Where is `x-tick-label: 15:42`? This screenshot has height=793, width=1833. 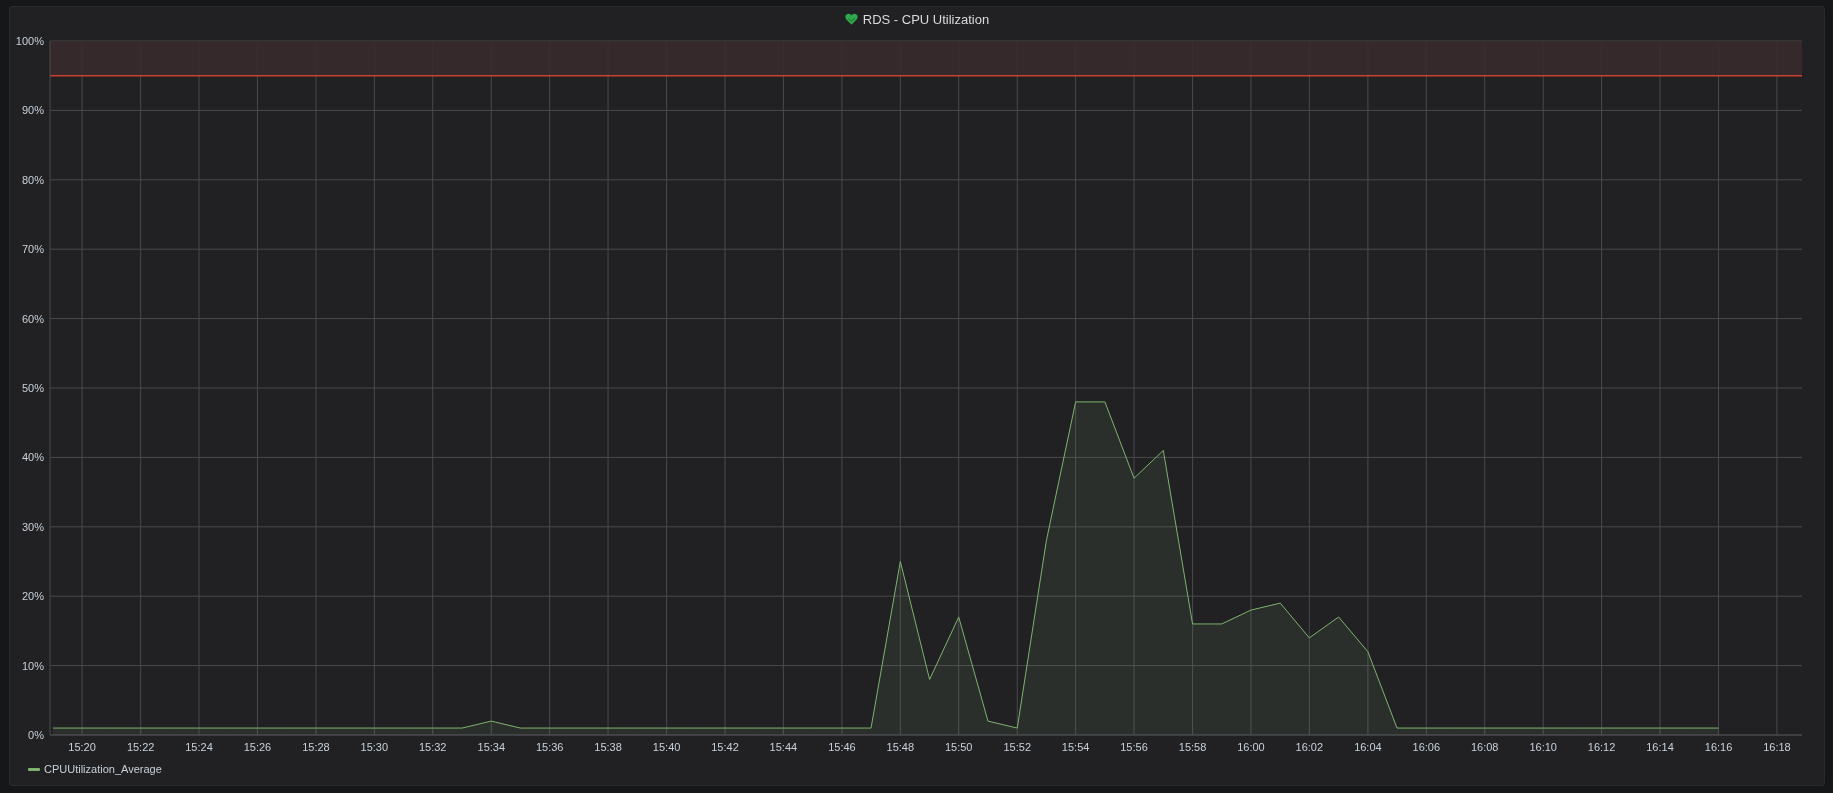
x-tick-label: 15:42 is located at coordinates (725, 746).